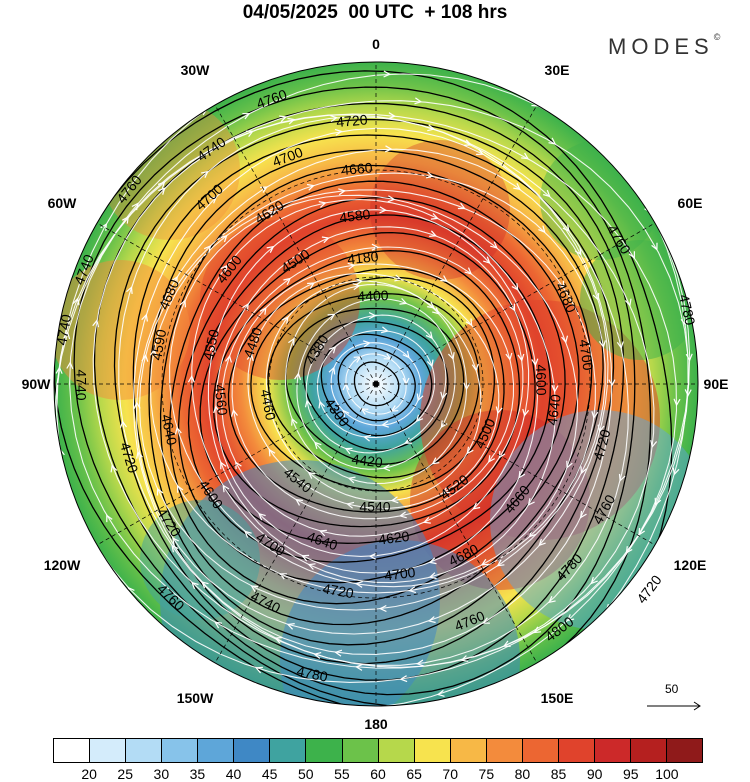 This screenshot has width=750, height=782. I want to click on colorbar-tick-label: 100, so click(667, 774).